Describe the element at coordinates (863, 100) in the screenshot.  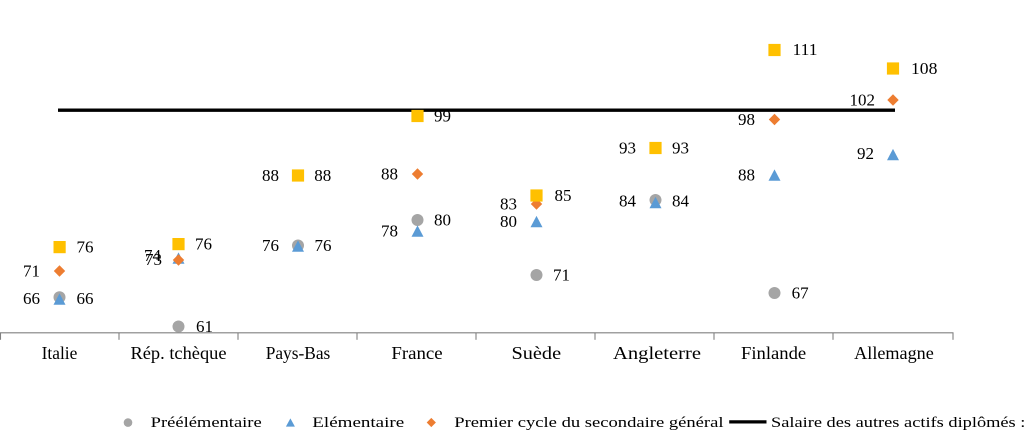
I see `svg-text: 102` at that location.